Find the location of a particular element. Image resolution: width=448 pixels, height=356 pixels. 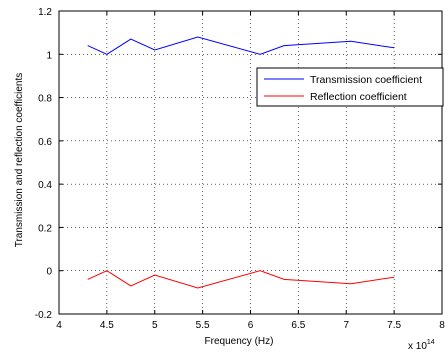

x-axis-label: Frequency (Hz) is located at coordinates (239, 341).